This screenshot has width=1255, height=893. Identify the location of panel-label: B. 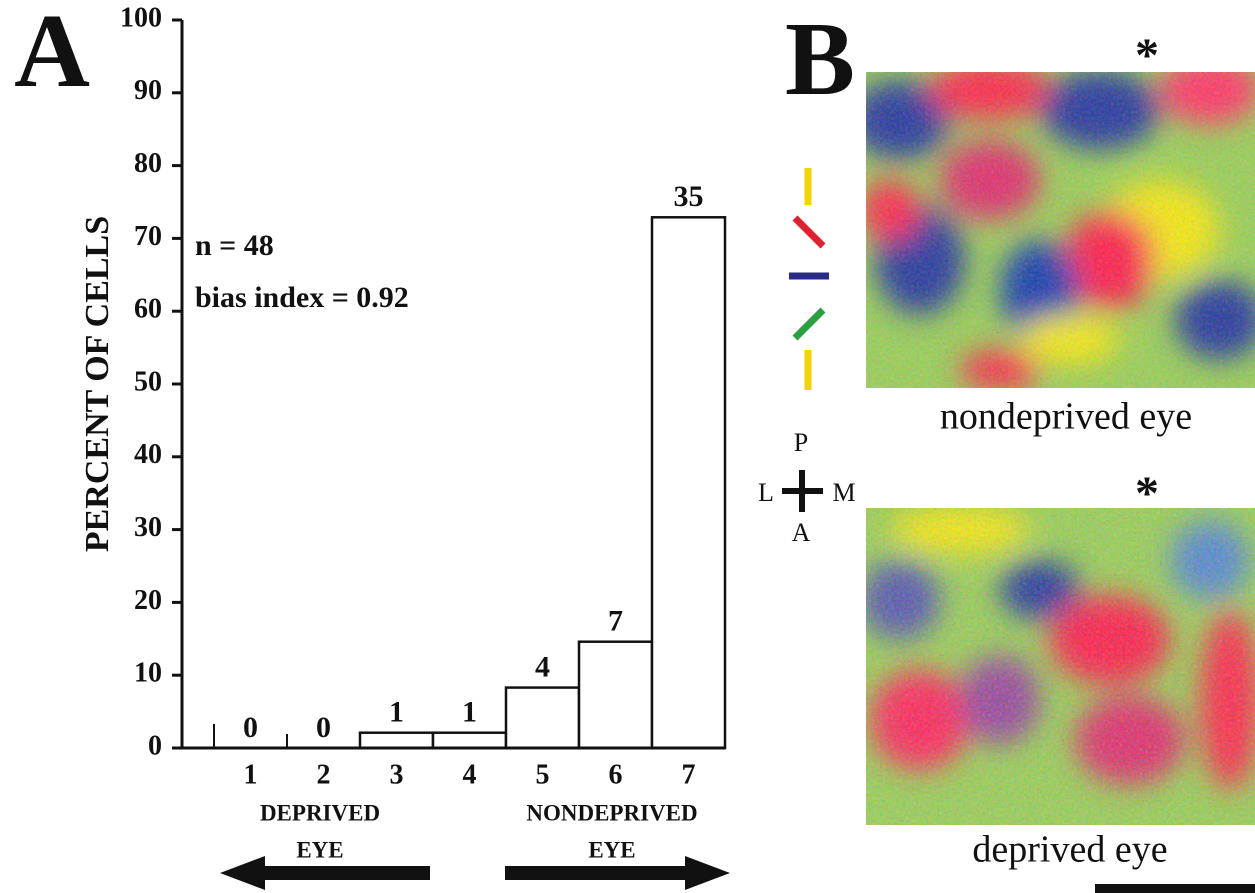
(820, 58).